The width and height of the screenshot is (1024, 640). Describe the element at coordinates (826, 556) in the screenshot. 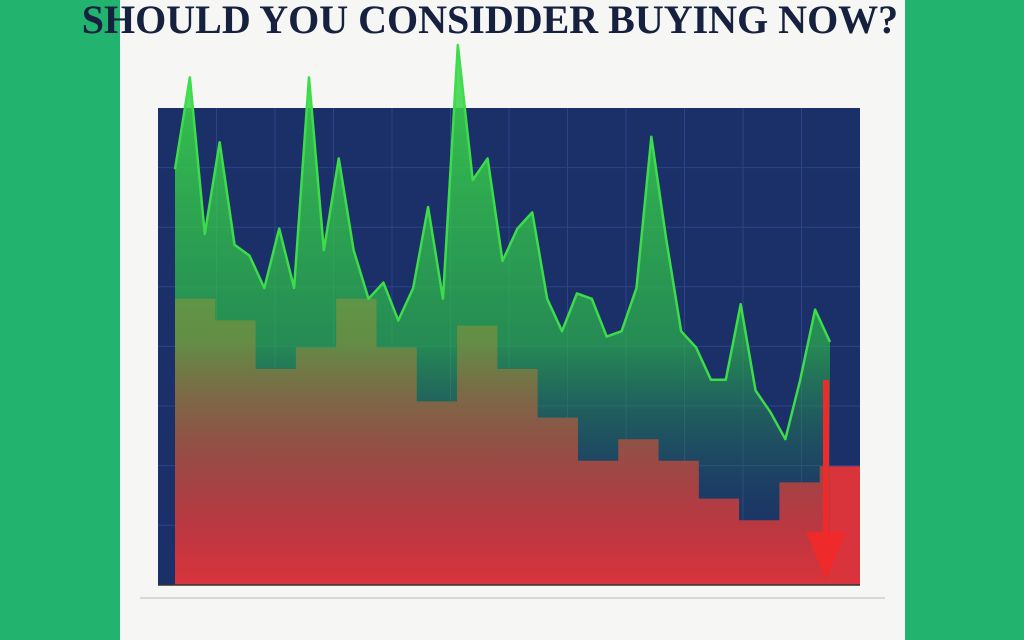

I see `arrow-head` at that location.